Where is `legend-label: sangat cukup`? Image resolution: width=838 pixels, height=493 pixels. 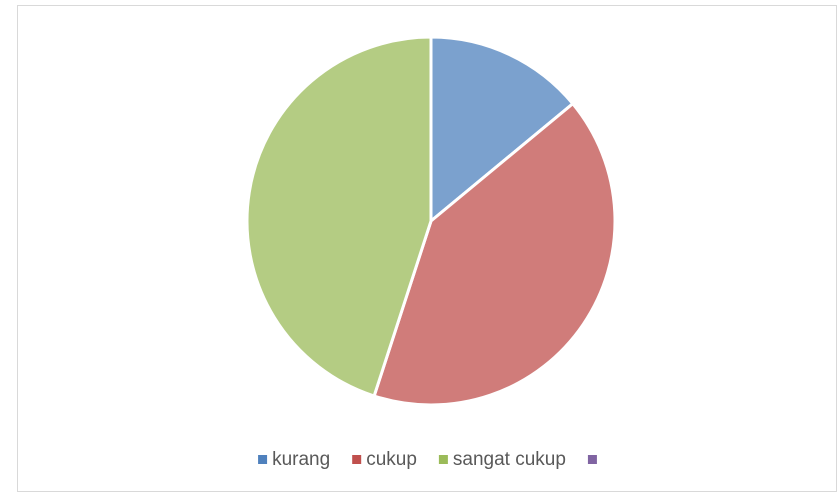 legend-label: sangat cukup is located at coordinates (509, 459).